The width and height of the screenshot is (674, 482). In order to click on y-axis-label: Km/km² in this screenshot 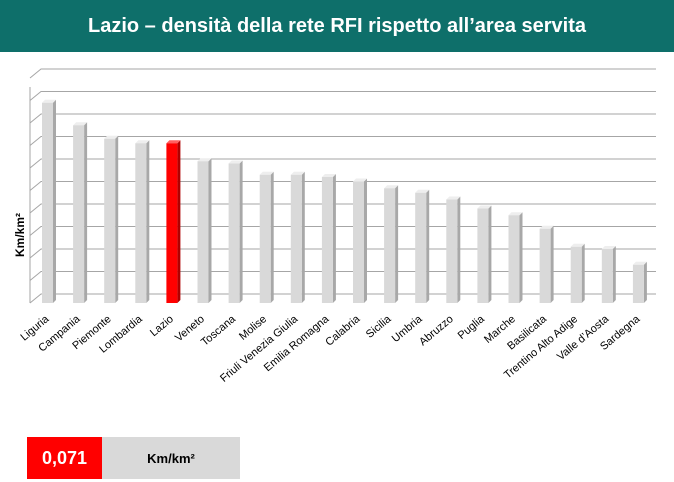, I will do `click(20, 235)`.